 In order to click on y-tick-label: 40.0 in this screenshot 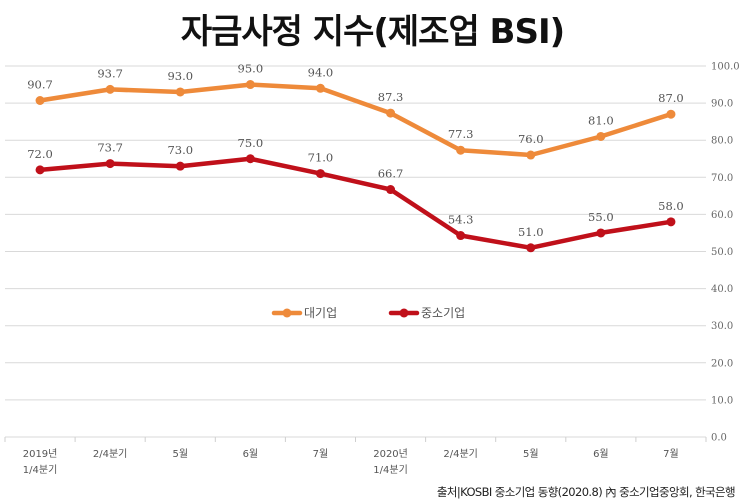, I will do `click(722, 289)`.